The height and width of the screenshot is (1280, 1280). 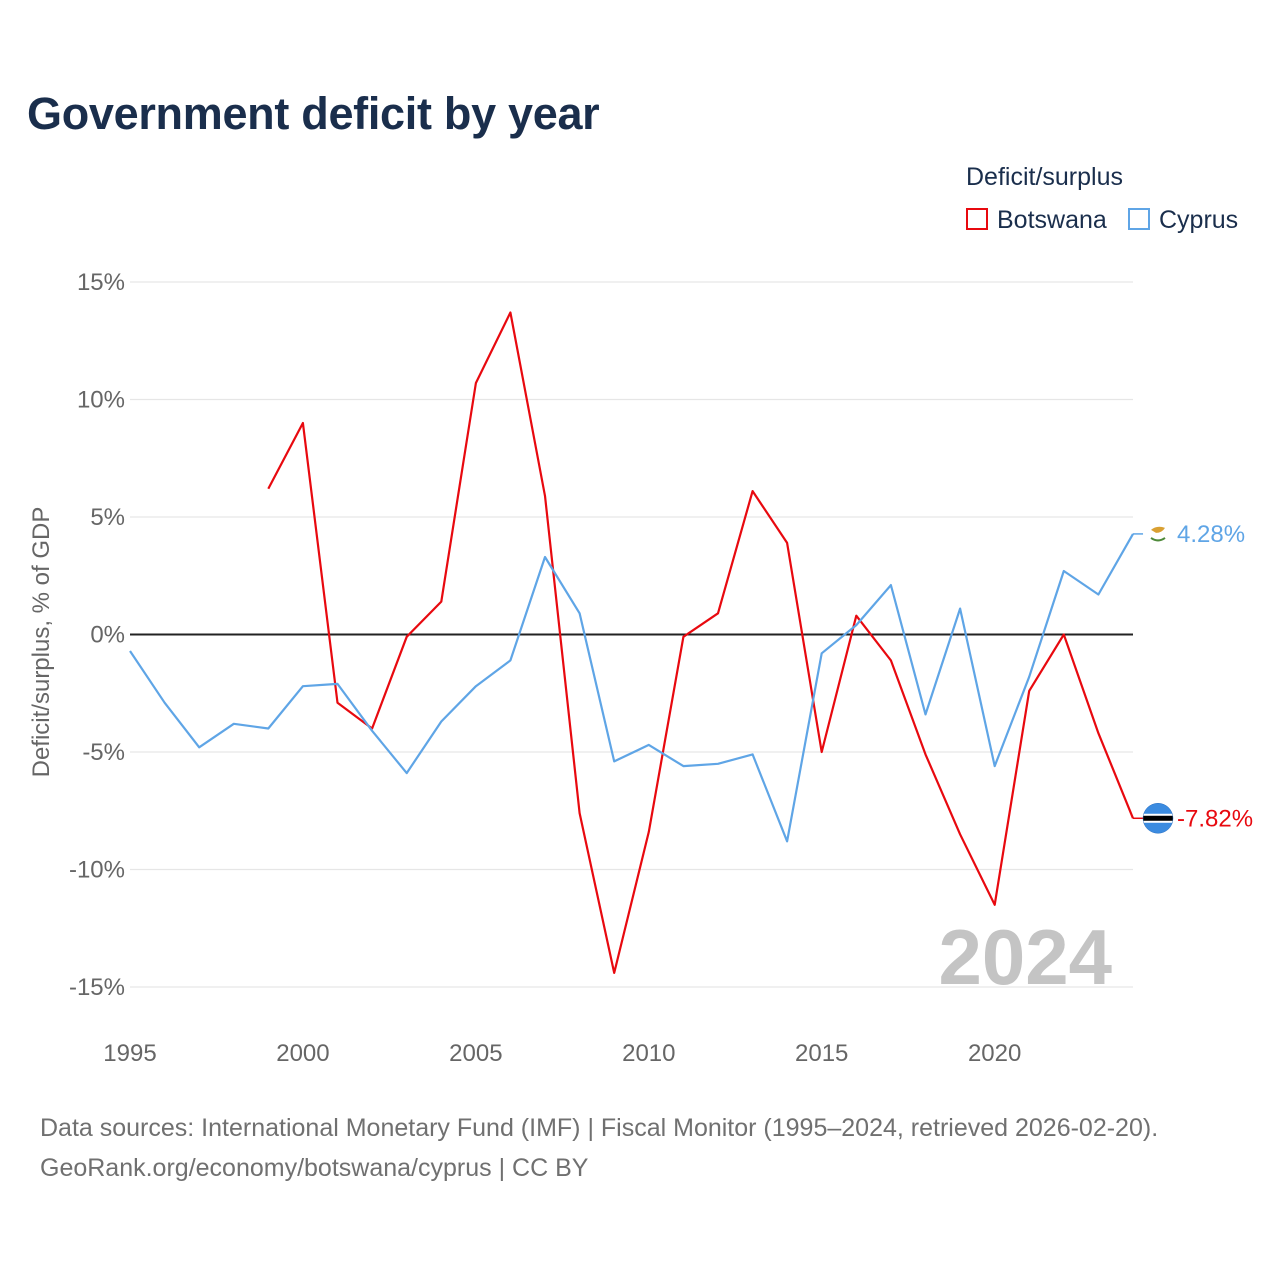 I want to click on y-axis-ticks: 15% 10% 5% 0% -5% -10% -15%, so click(x=97, y=635).